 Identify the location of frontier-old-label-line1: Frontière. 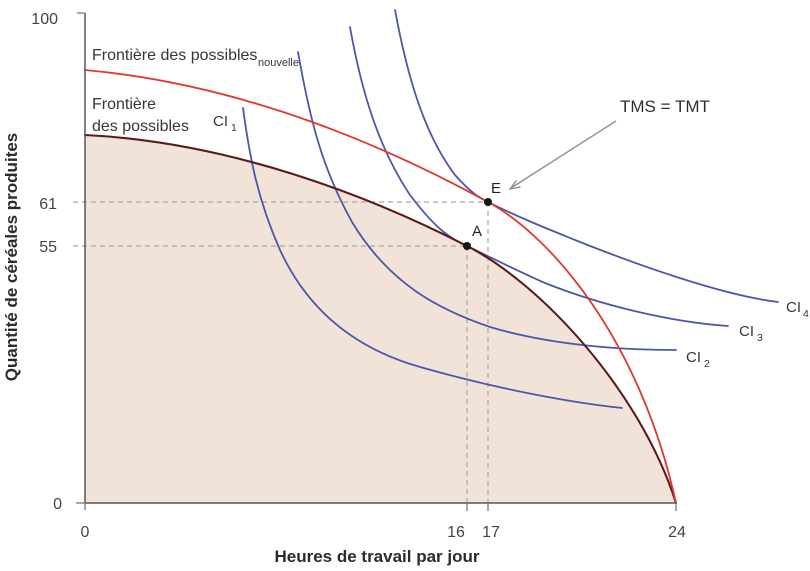
(124, 104).